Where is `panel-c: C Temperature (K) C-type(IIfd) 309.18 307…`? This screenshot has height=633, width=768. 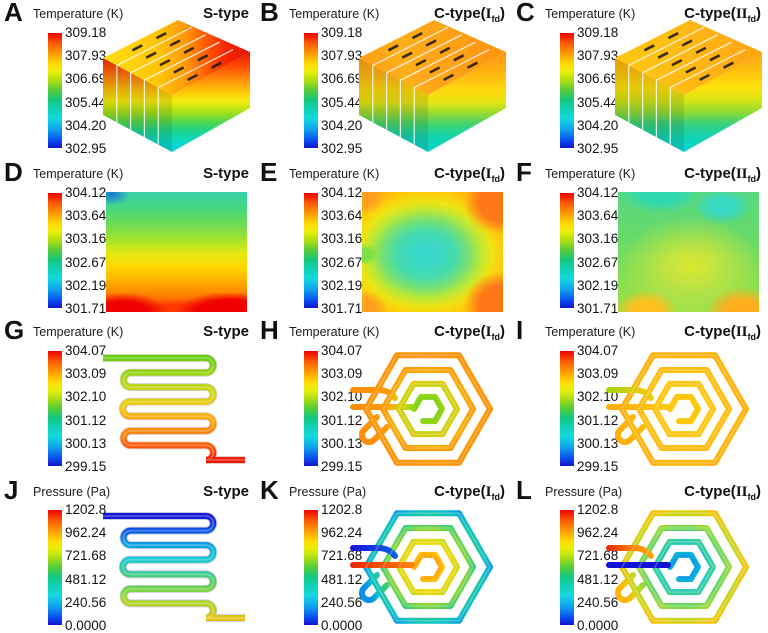 panel-c: C Temperature (K) C-type(IIfd) 309.18 307… is located at coordinates (640, 80).